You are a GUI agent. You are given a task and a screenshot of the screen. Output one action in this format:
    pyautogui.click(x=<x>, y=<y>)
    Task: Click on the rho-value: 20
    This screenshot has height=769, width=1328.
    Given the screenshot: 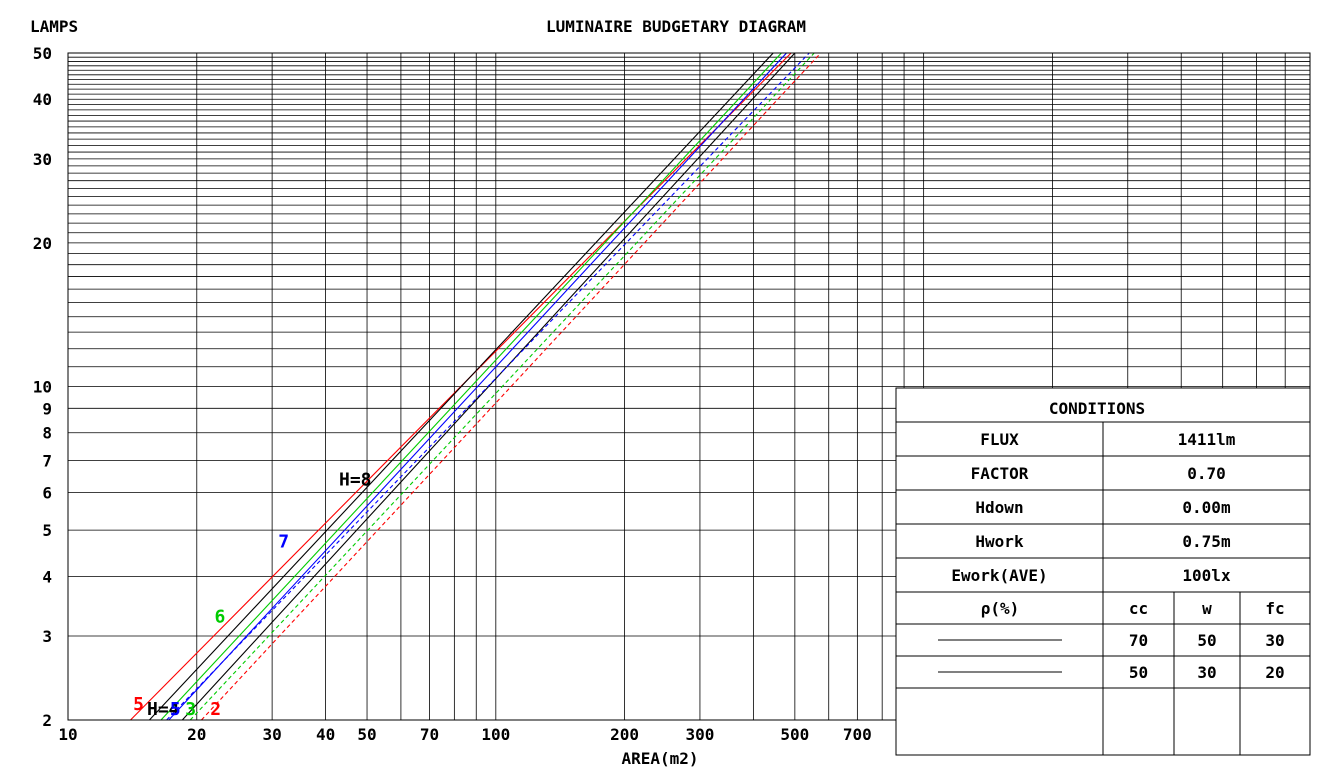 What is the action you would take?
    pyautogui.click(x=1274, y=672)
    